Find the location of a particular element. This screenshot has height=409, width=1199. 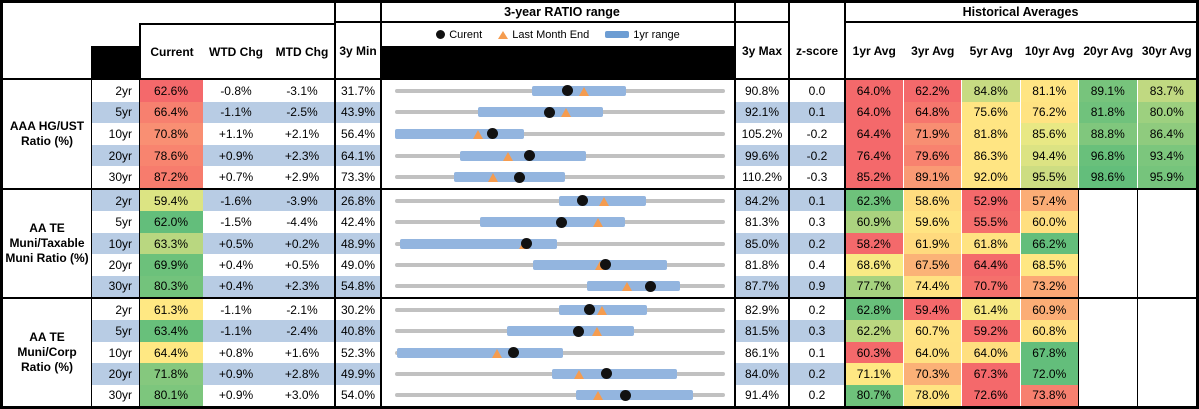

avg-cell: 96.8% is located at coordinates (1108, 155).